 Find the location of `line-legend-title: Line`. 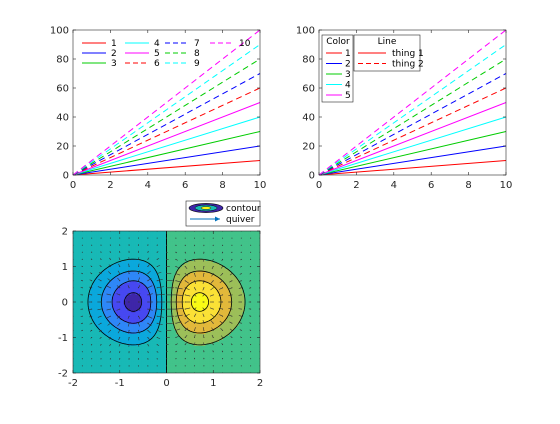

line-legend-title: Line is located at coordinates (387, 42).